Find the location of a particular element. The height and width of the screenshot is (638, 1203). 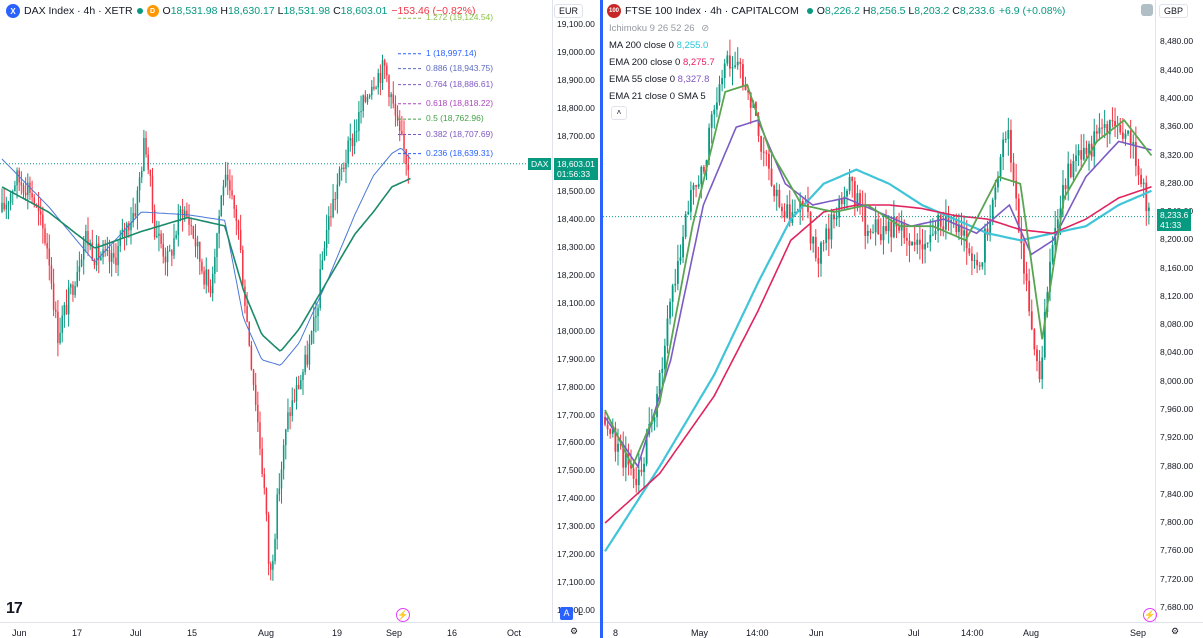

fib-level-label: 0.618 (18,818.22) is located at coordinates (460, 102).